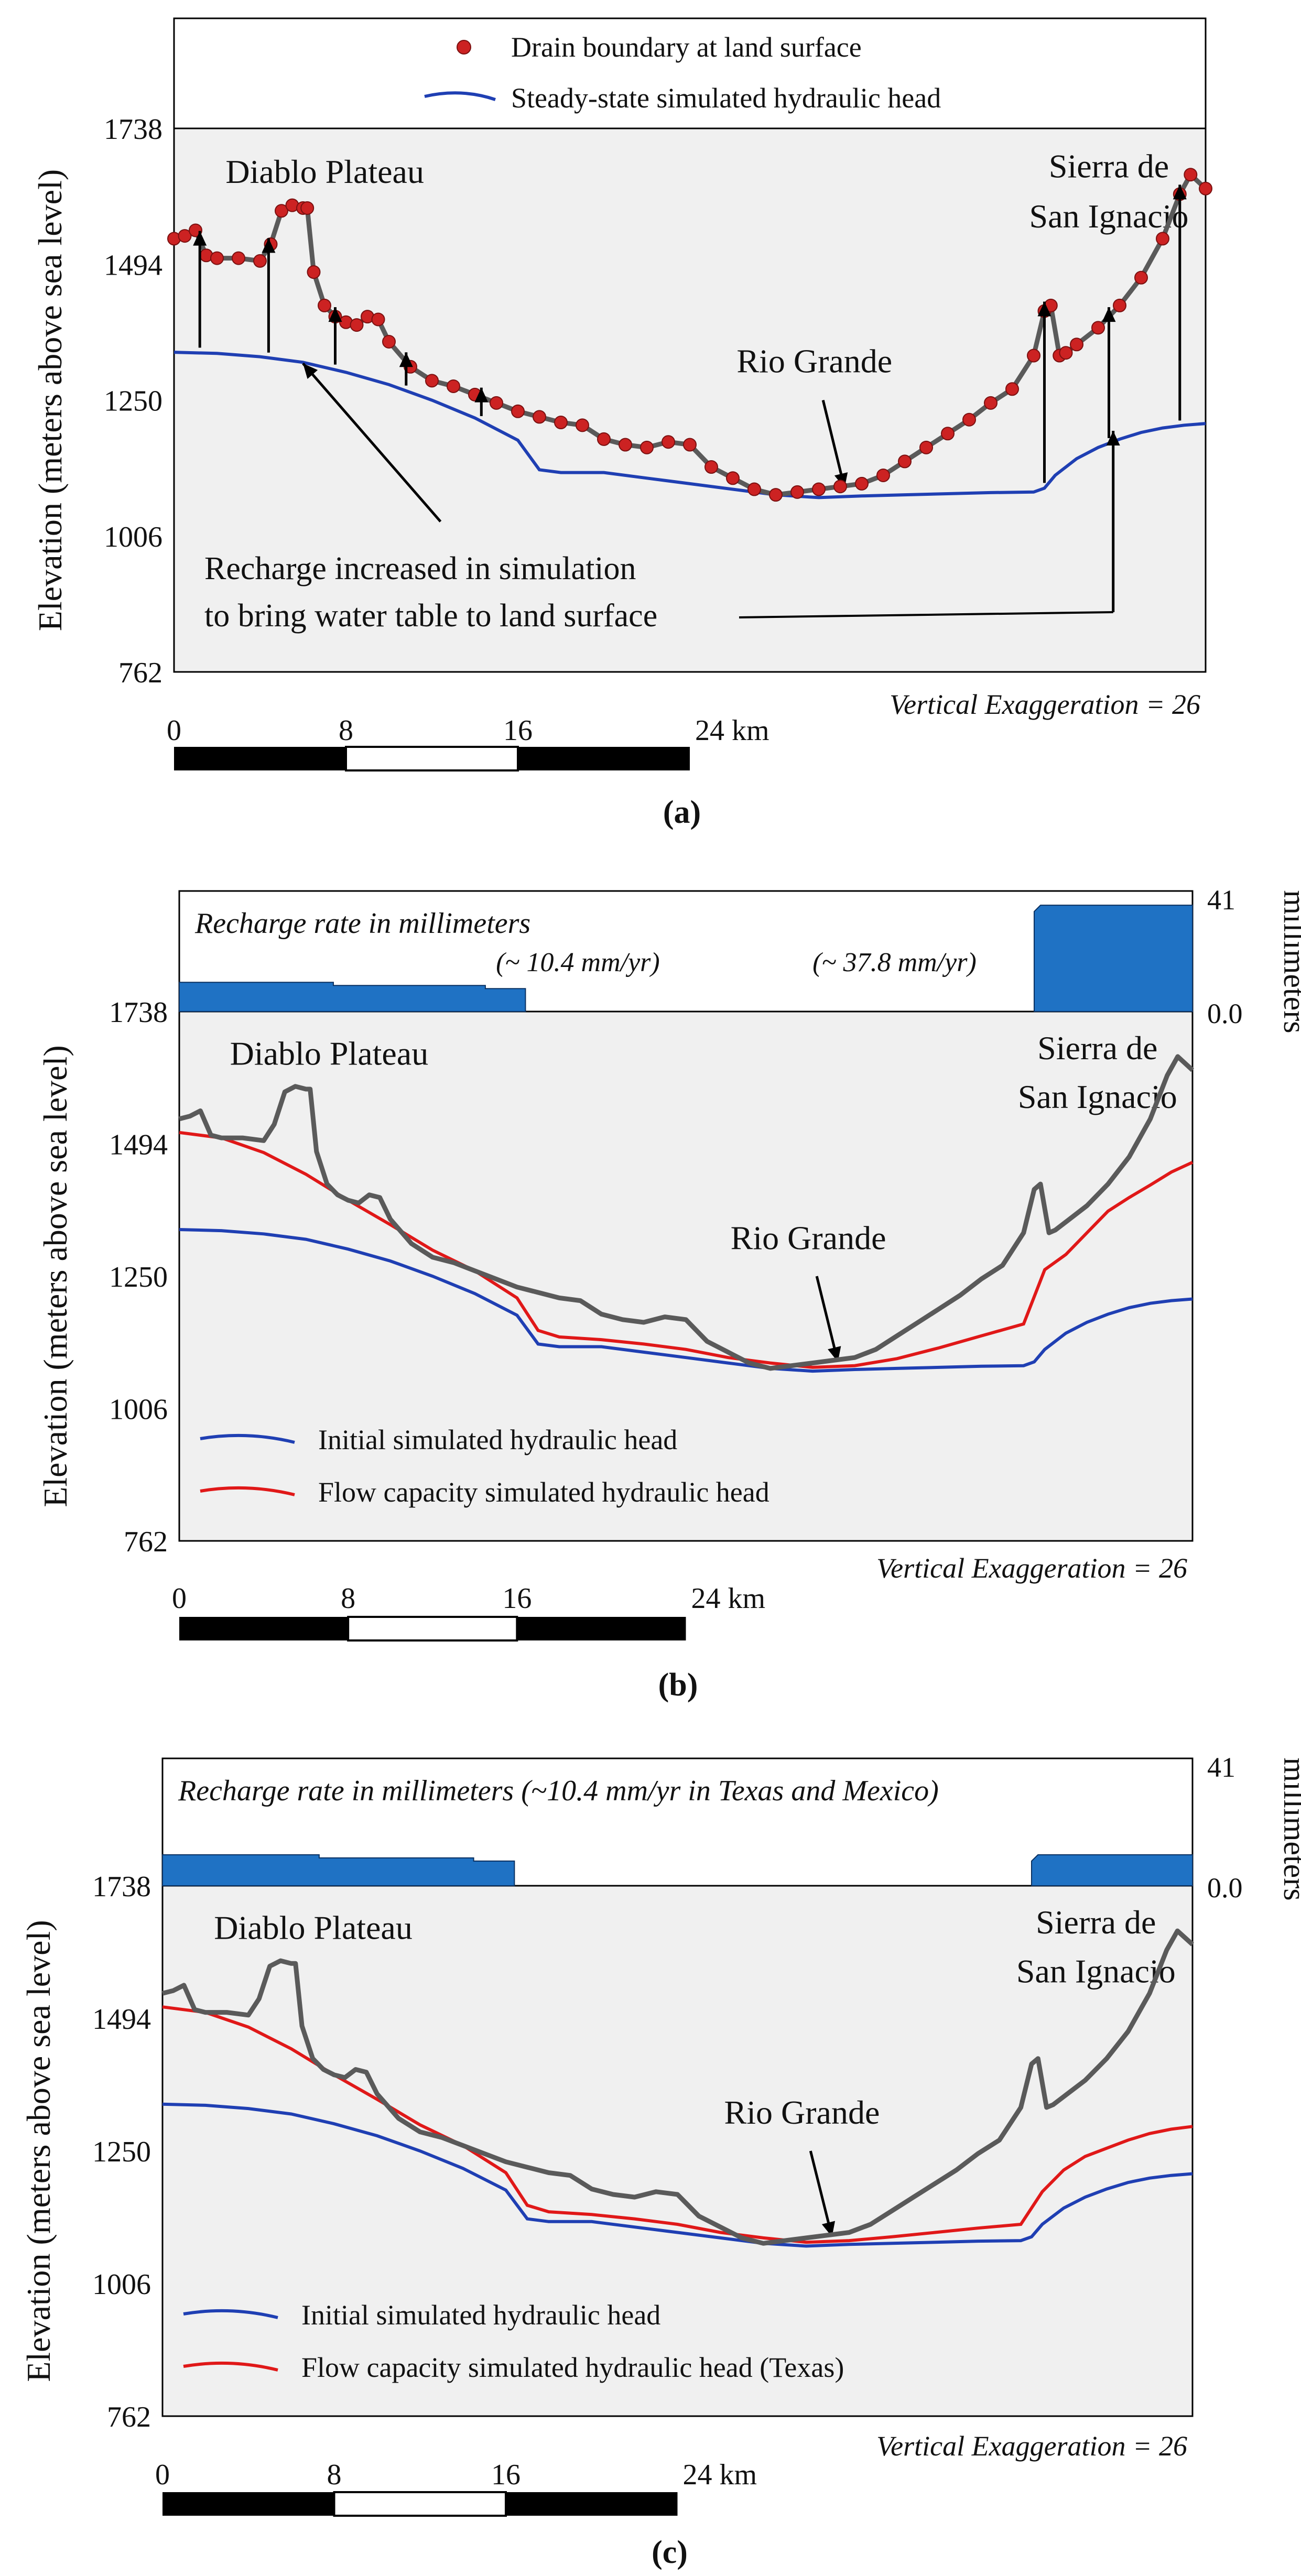 The height and width of the screenshot is (2576, 1301). What do you see at coordinates (420, 568) in the screenshot?
I see `annotation-line-1: Recharge increased in simulation` at bounding box center [420, 568].